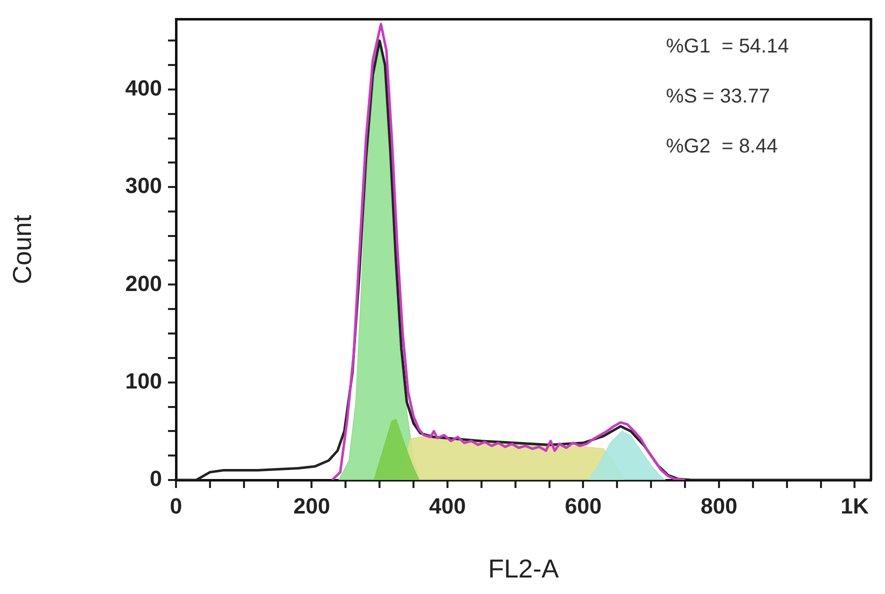 This screenshot has width=885, height=594. I want to click on y-tick-label: 0, so click(156, 479).